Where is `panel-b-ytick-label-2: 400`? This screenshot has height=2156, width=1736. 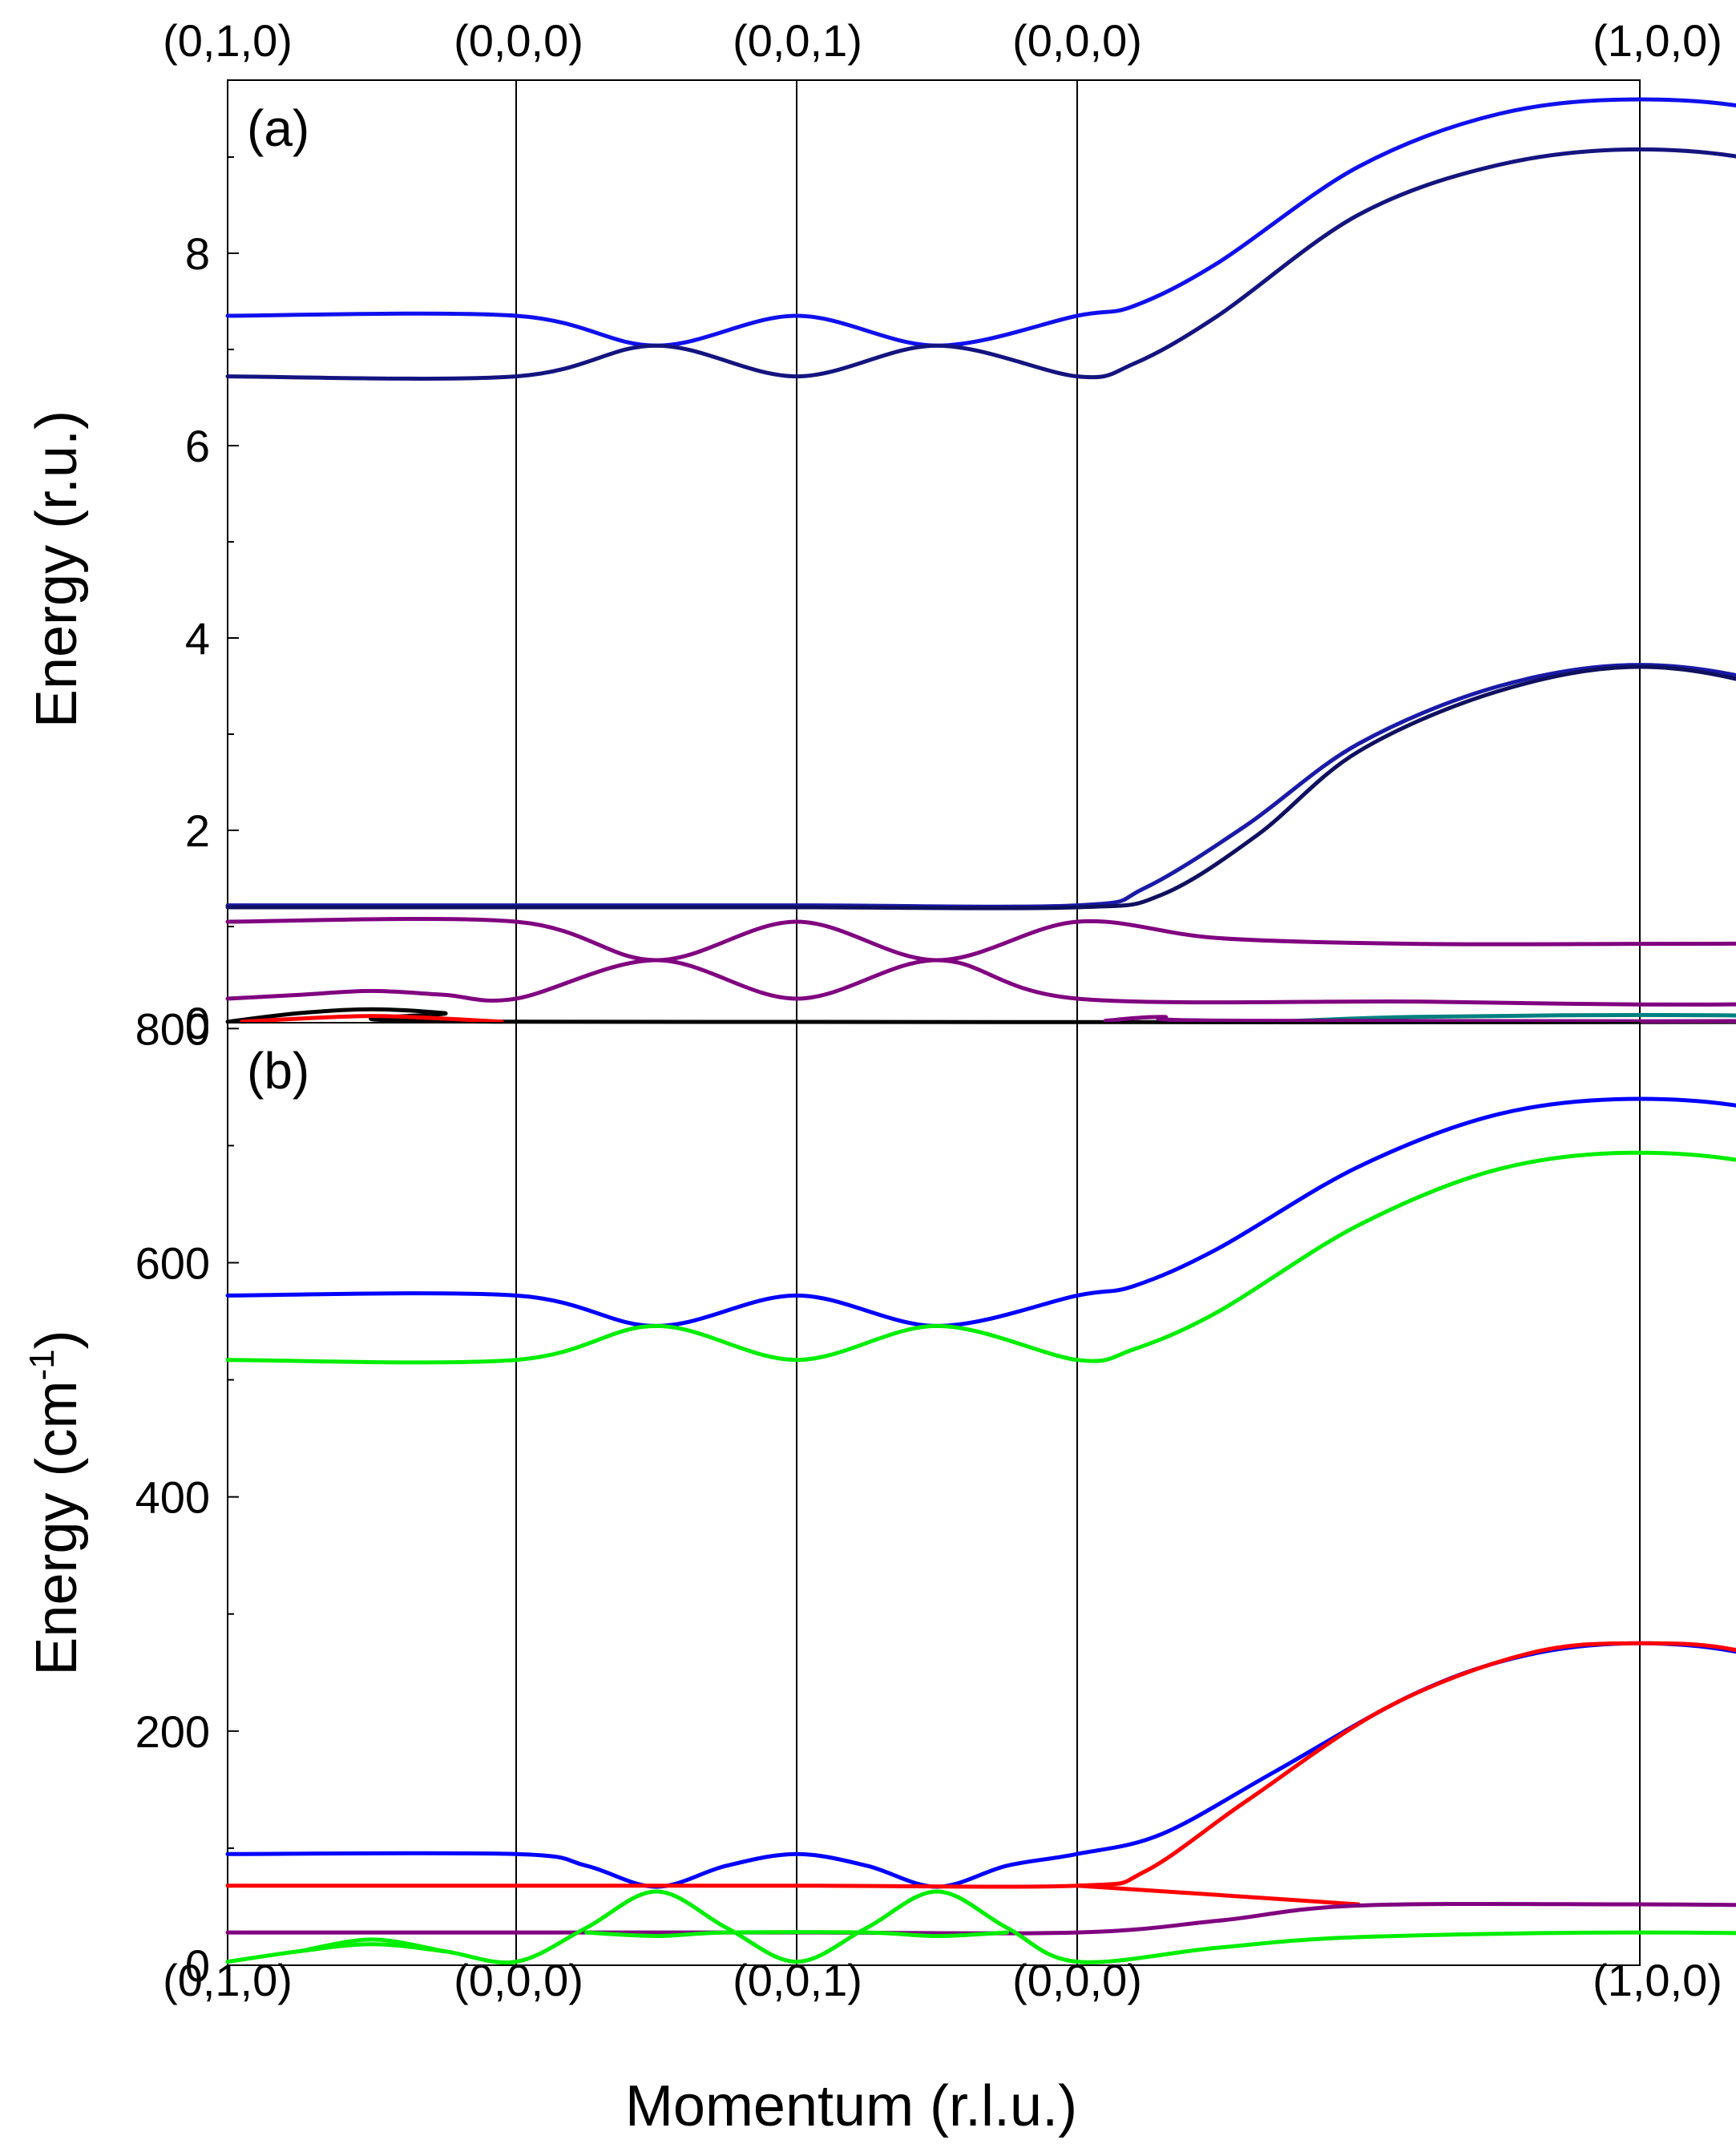
panel-b-ytick-label-2: 400 is located at coordinates (172, 1497).